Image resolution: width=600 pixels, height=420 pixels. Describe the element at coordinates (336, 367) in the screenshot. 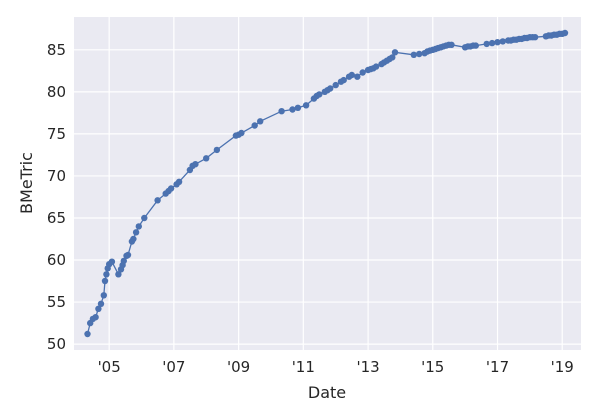

I see `x-tick-labels: '05 '07 '09 '11 '13 '15 '17 '19` at that location.